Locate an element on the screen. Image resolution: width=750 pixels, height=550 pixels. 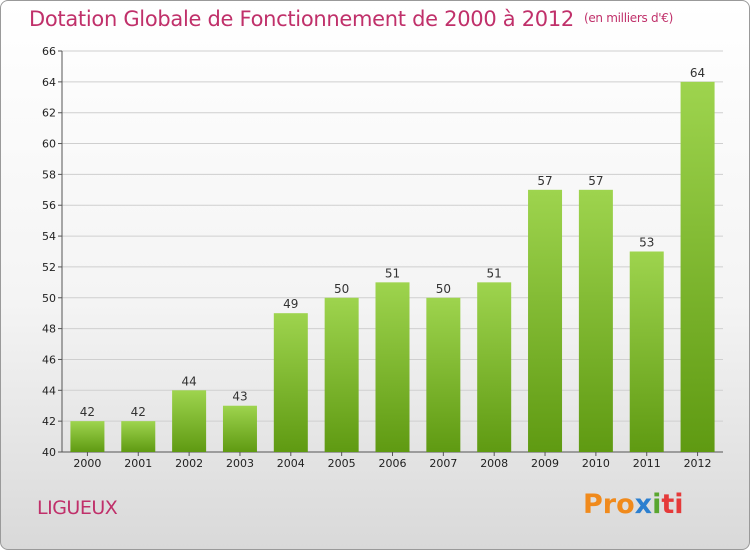
x-tick-label-2005: 2005 is located at coordinates (342, 463).